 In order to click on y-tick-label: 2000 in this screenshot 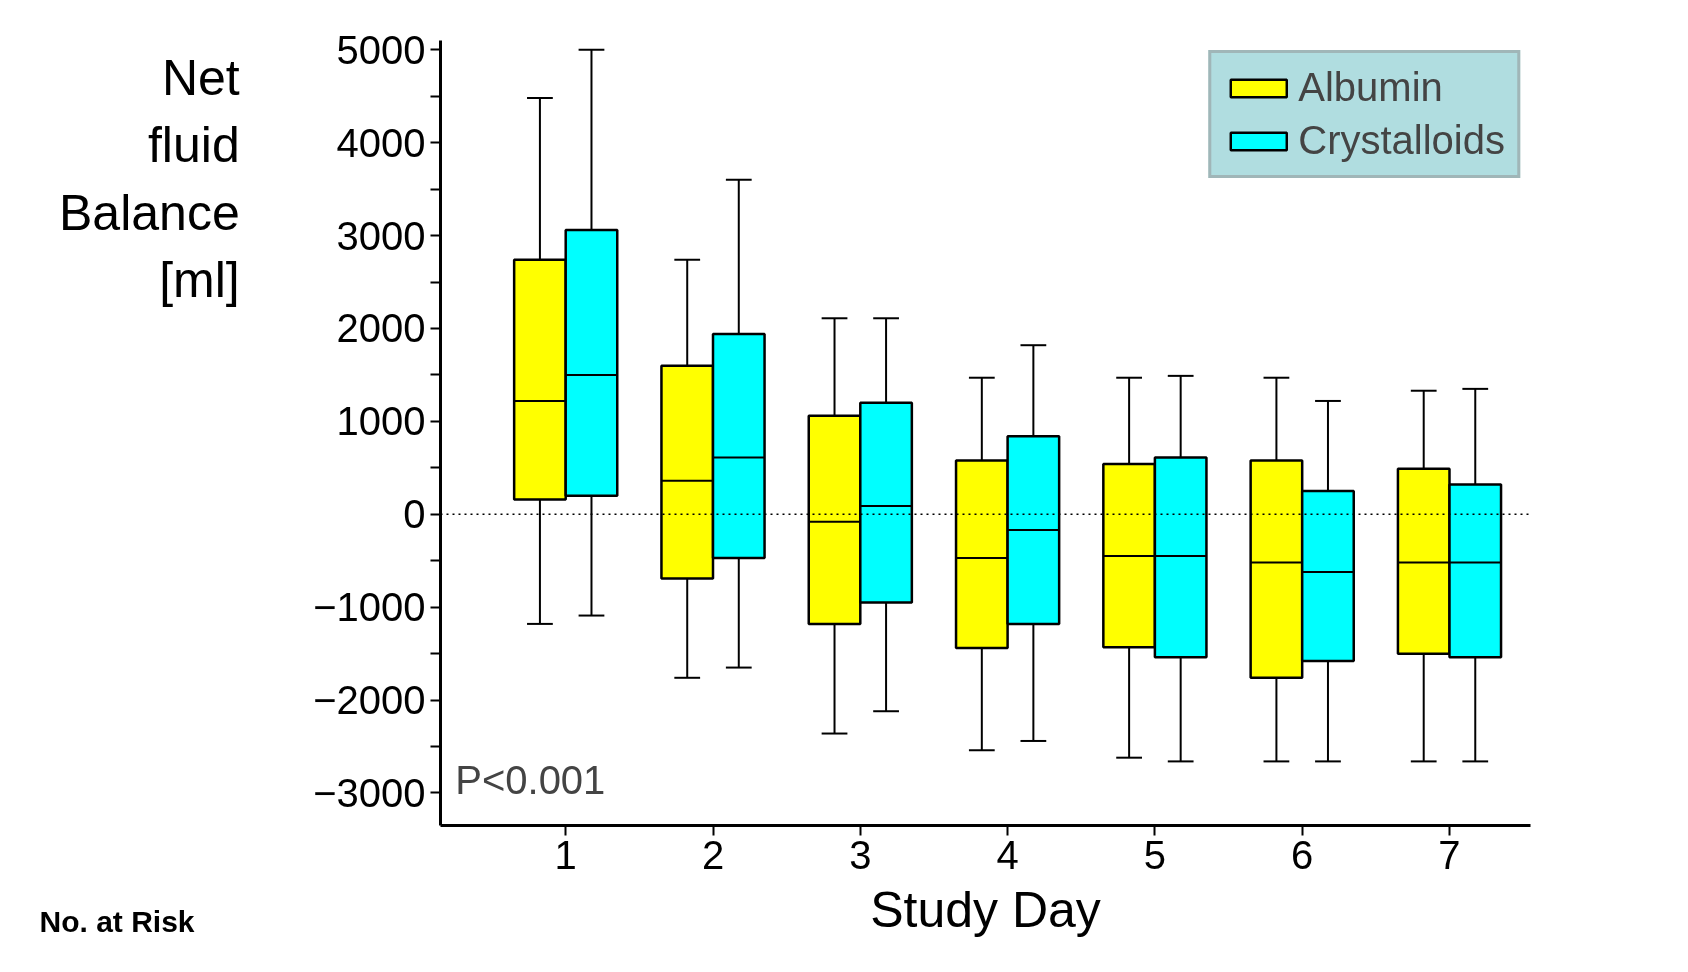, I will do `click(381, 328)`.